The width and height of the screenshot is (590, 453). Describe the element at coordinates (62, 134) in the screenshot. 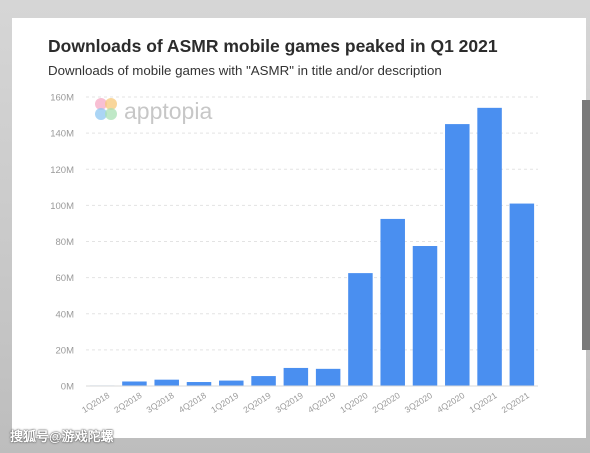

I see `y-tick-label: 140M` at that location.